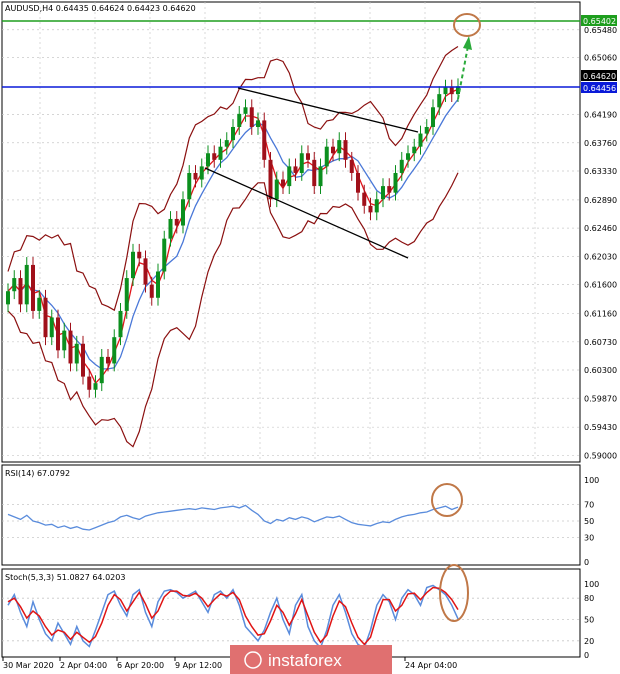 Image resolution: width=620 pixels, height=674 pixels. What do you see at coordinates (311, 659) in the screenshot?
I see `brand-watermark: instaforex` at bounding box center [311, 659].